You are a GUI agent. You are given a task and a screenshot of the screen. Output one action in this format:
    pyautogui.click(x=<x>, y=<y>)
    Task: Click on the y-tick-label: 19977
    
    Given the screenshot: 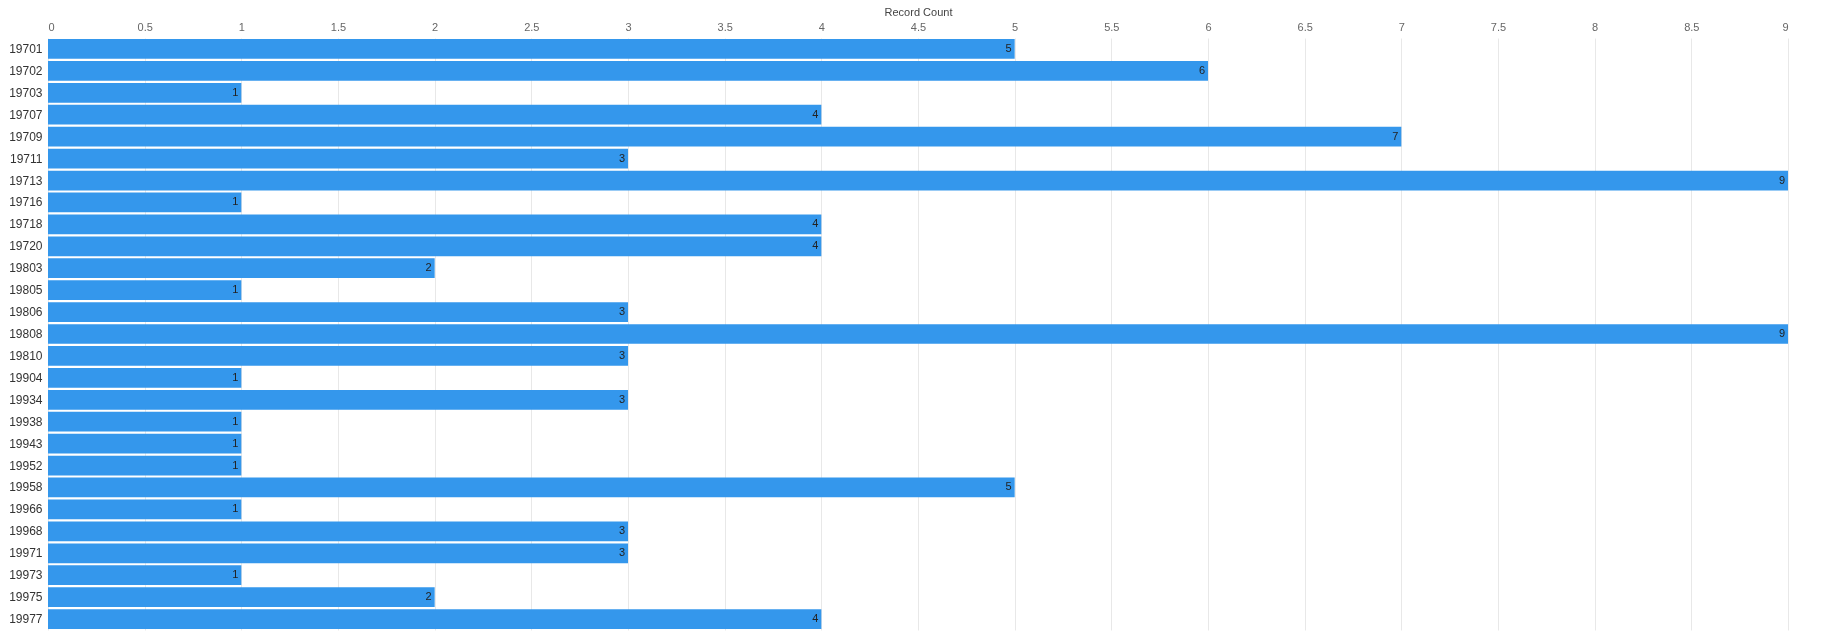 What is the action you would take?
    pyautogui.click(x=26, y=619)
    